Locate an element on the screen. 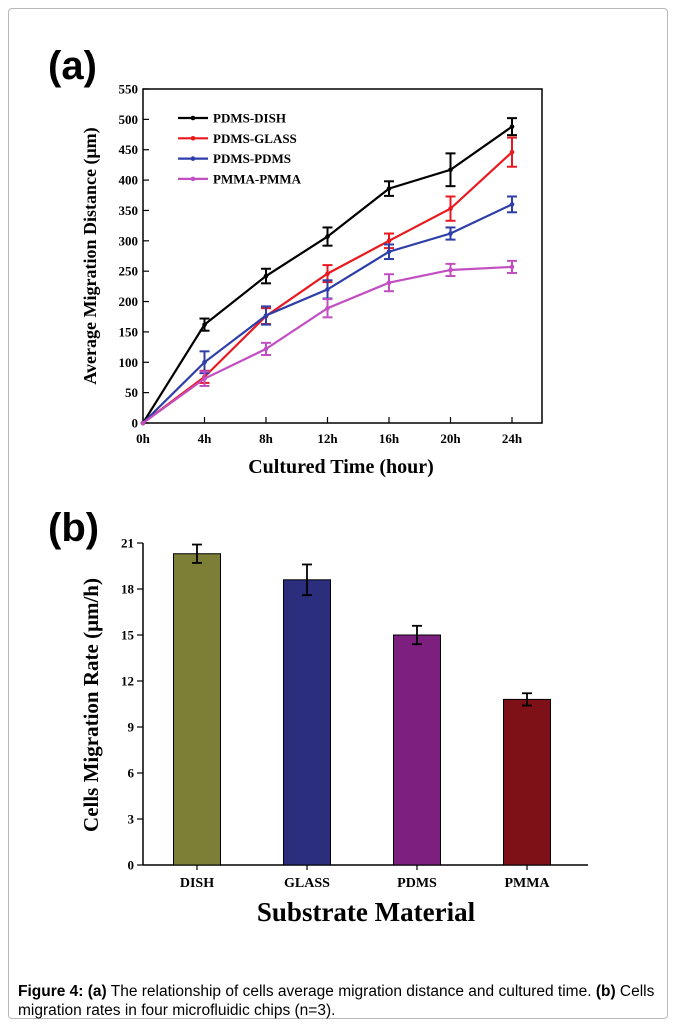 The height and width of the screenshot is (1027, 676). series-pdms-pdms is located at coordinates (328, 310).